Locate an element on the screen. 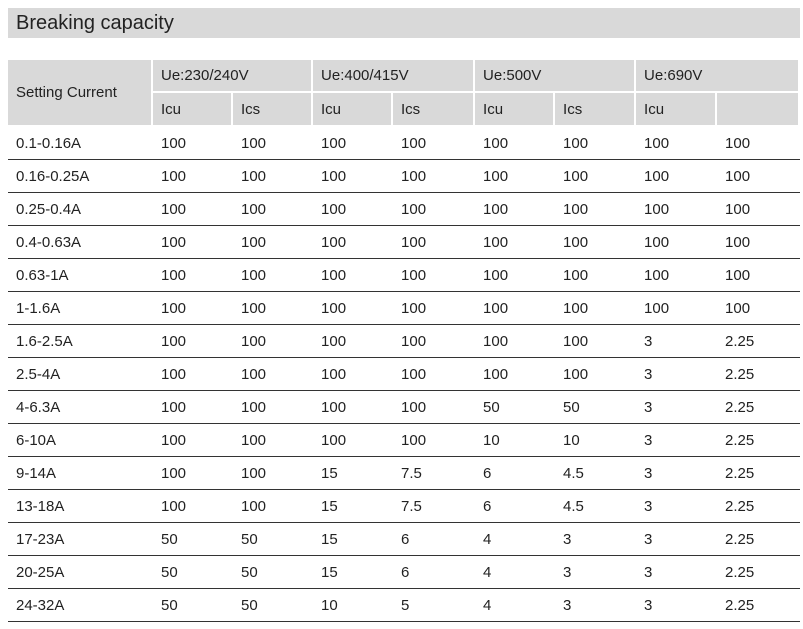  row-label: 1.6-2.5A is located at coordinates (80, 341).